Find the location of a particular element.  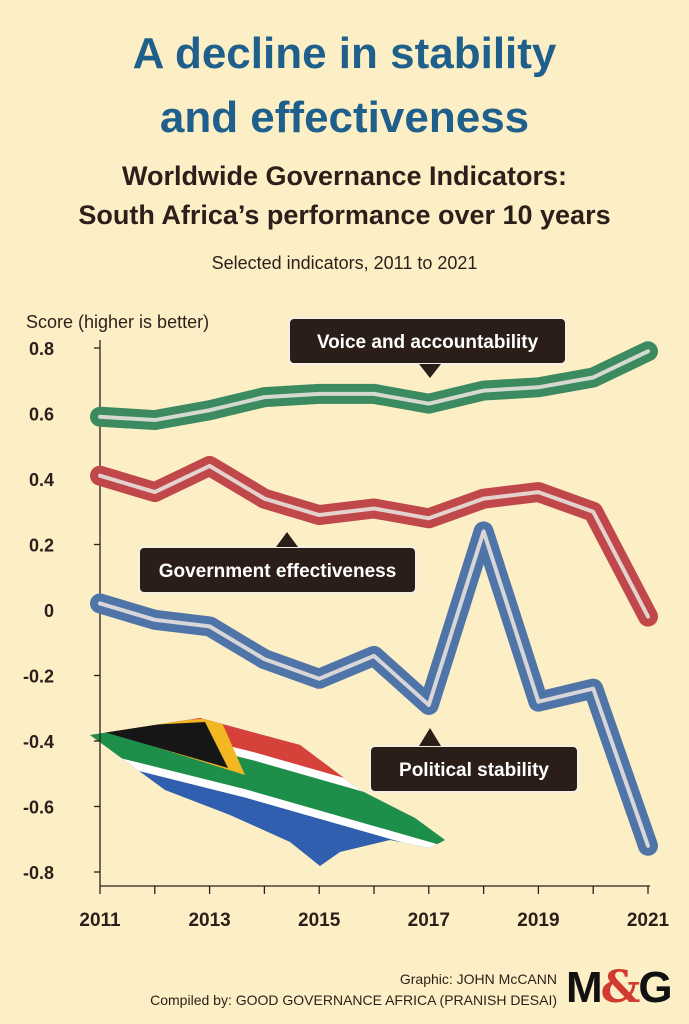

logo-m: M is located at coordinates (584, 987).